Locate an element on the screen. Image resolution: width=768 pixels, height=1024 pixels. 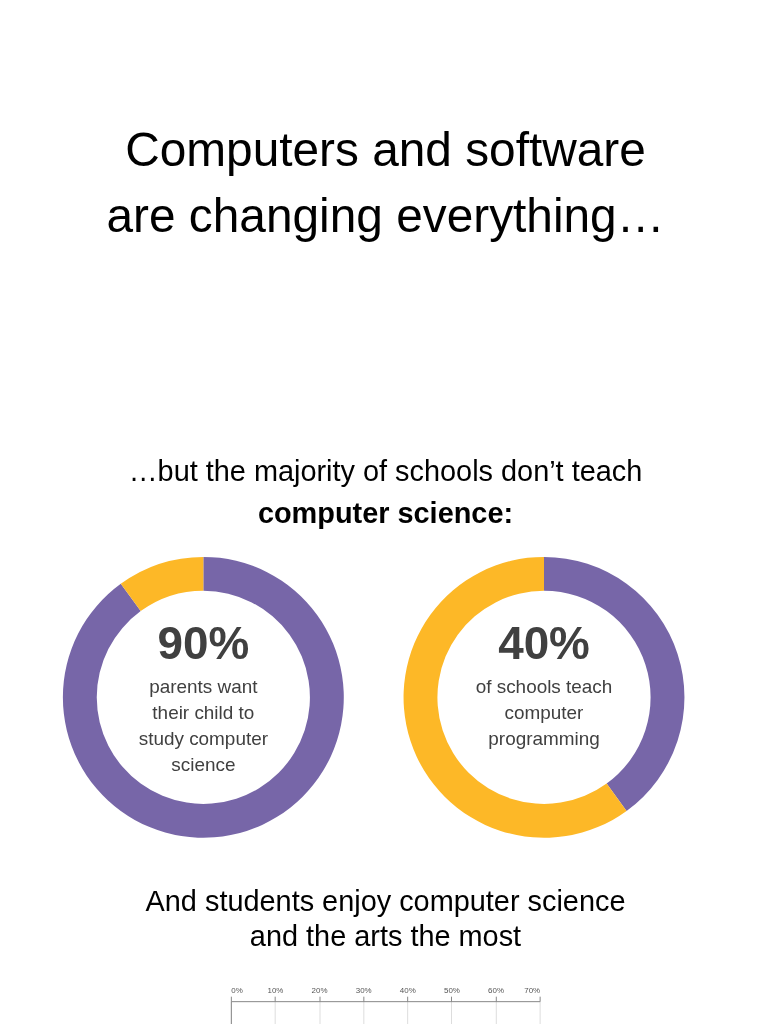
x-tick-label: 10% is located at coordinates (275, 990).